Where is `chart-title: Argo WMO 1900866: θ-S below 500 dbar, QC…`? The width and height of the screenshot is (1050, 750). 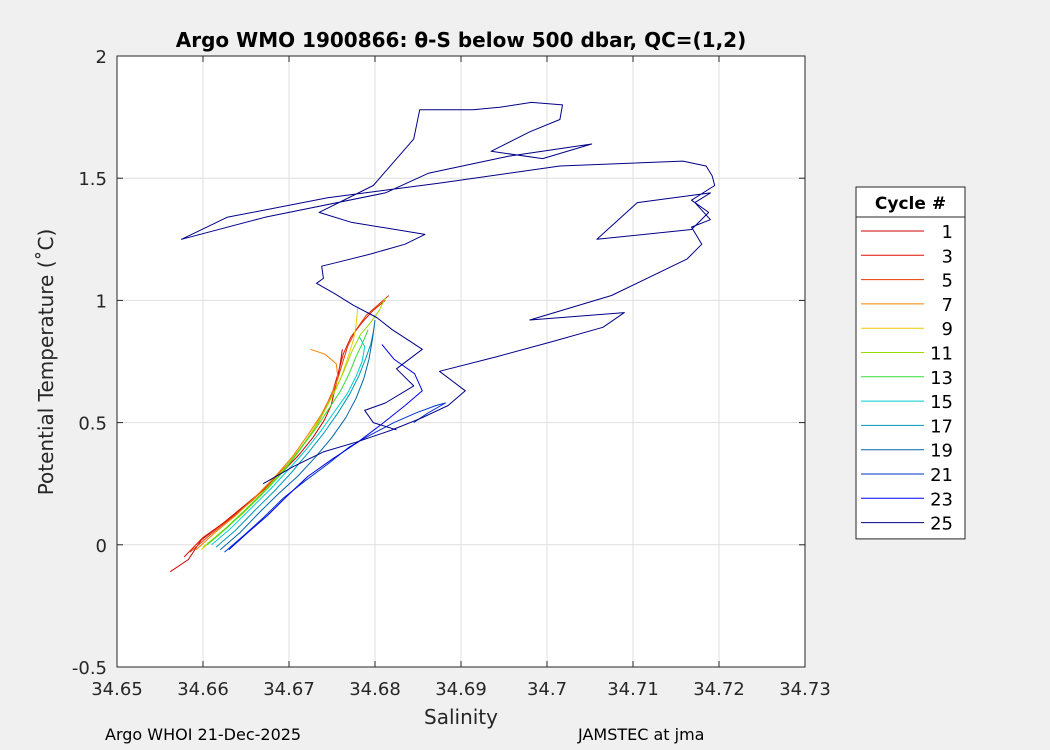 chart-title: Argo WMO 1900866: θ-S below 500 dbar, QC… is located at coordinates (461, 40).